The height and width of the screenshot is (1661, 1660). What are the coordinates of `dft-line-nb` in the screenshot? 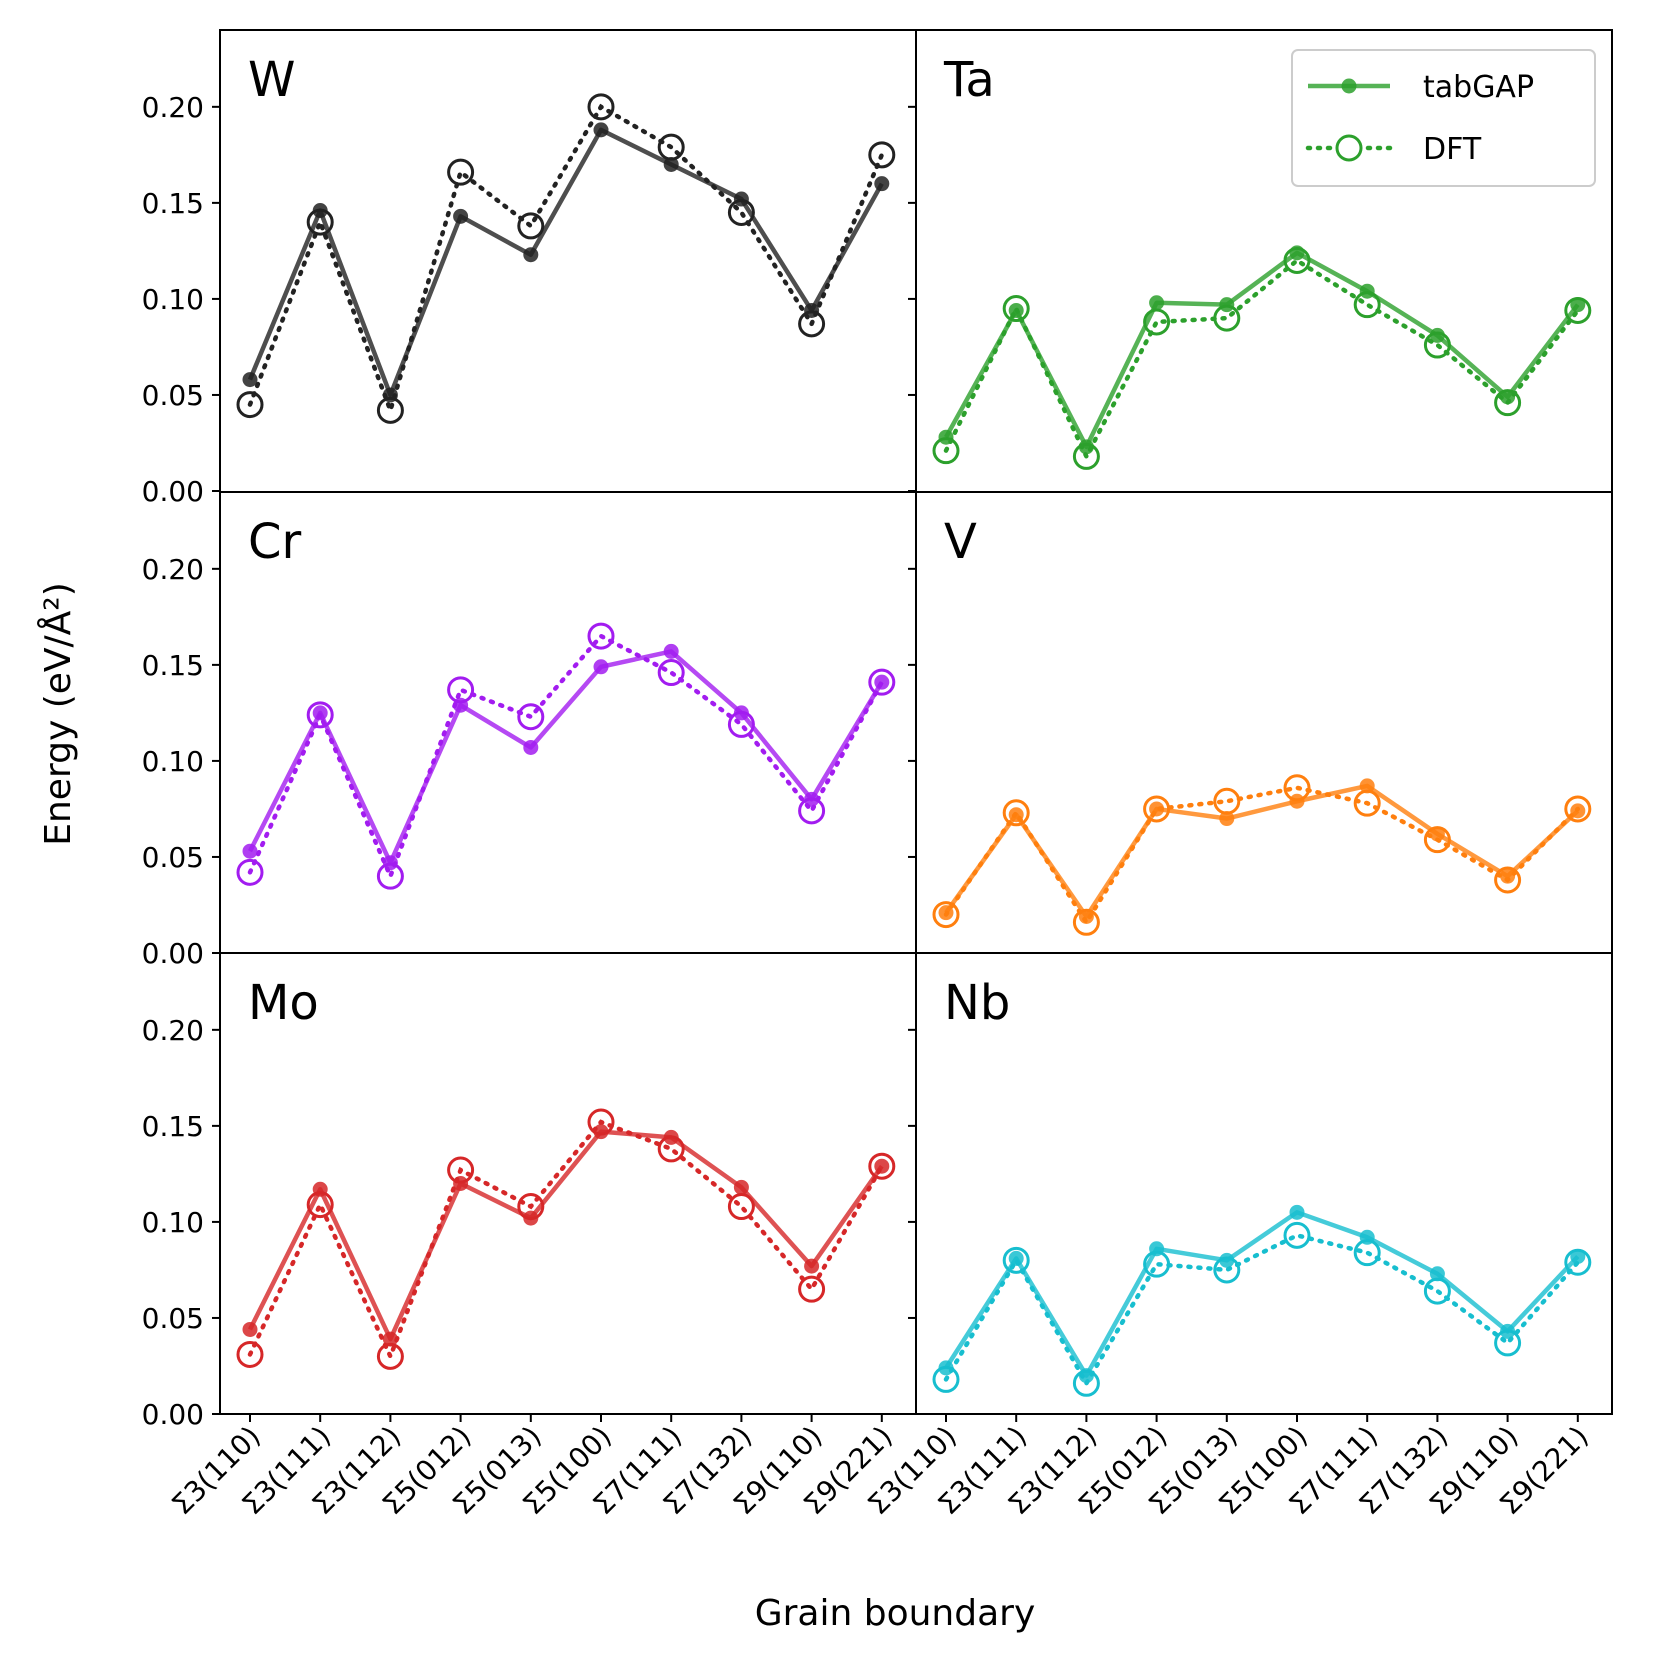 It's located at (1262, 1310).